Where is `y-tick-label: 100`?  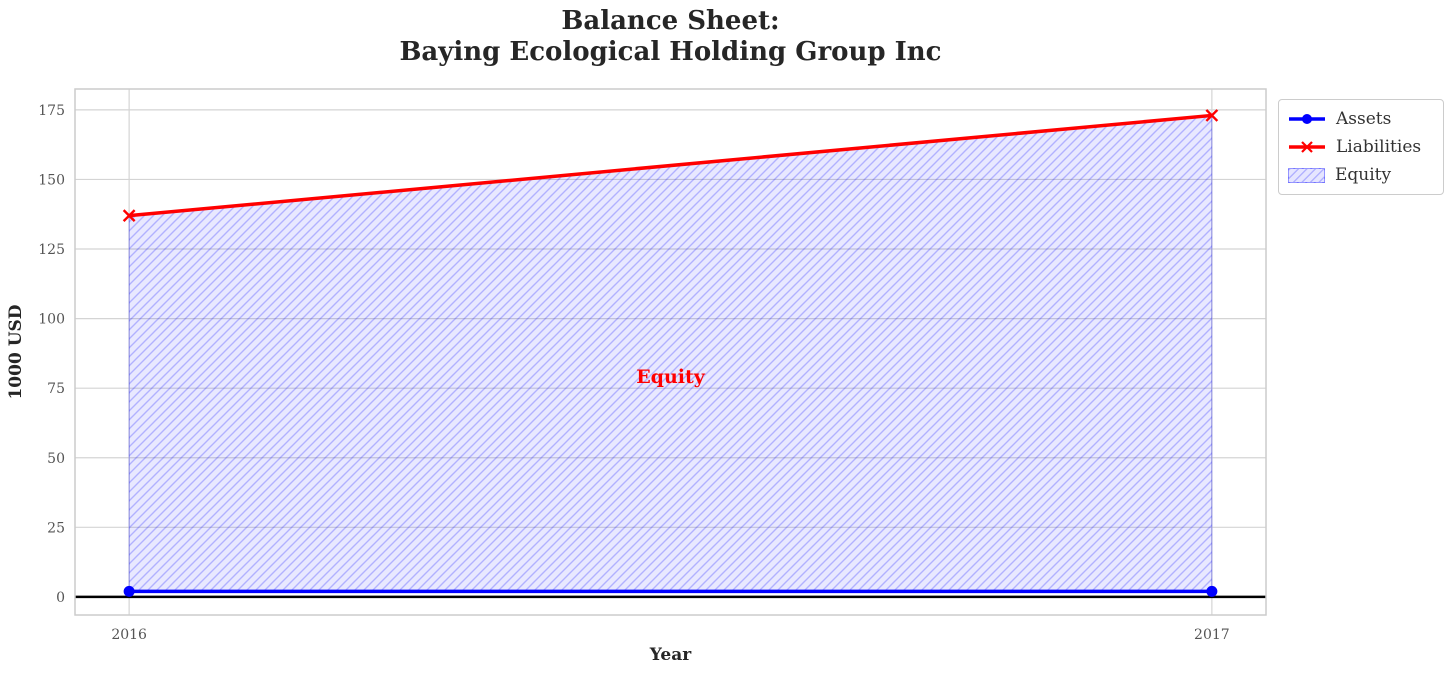
y-tick-label: 100 is located at coordinates (51, 320).